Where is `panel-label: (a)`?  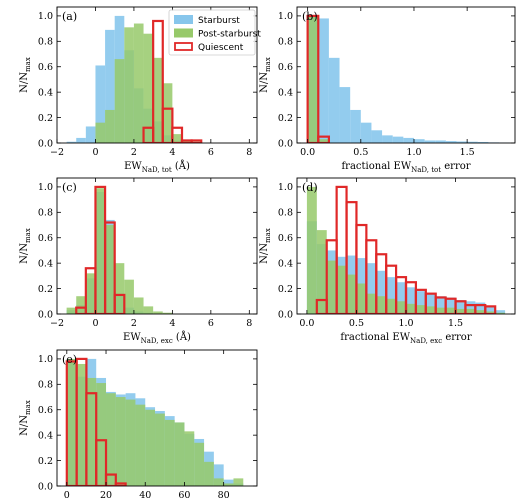
panel-label: (a) is located at coordinates (69, 16).